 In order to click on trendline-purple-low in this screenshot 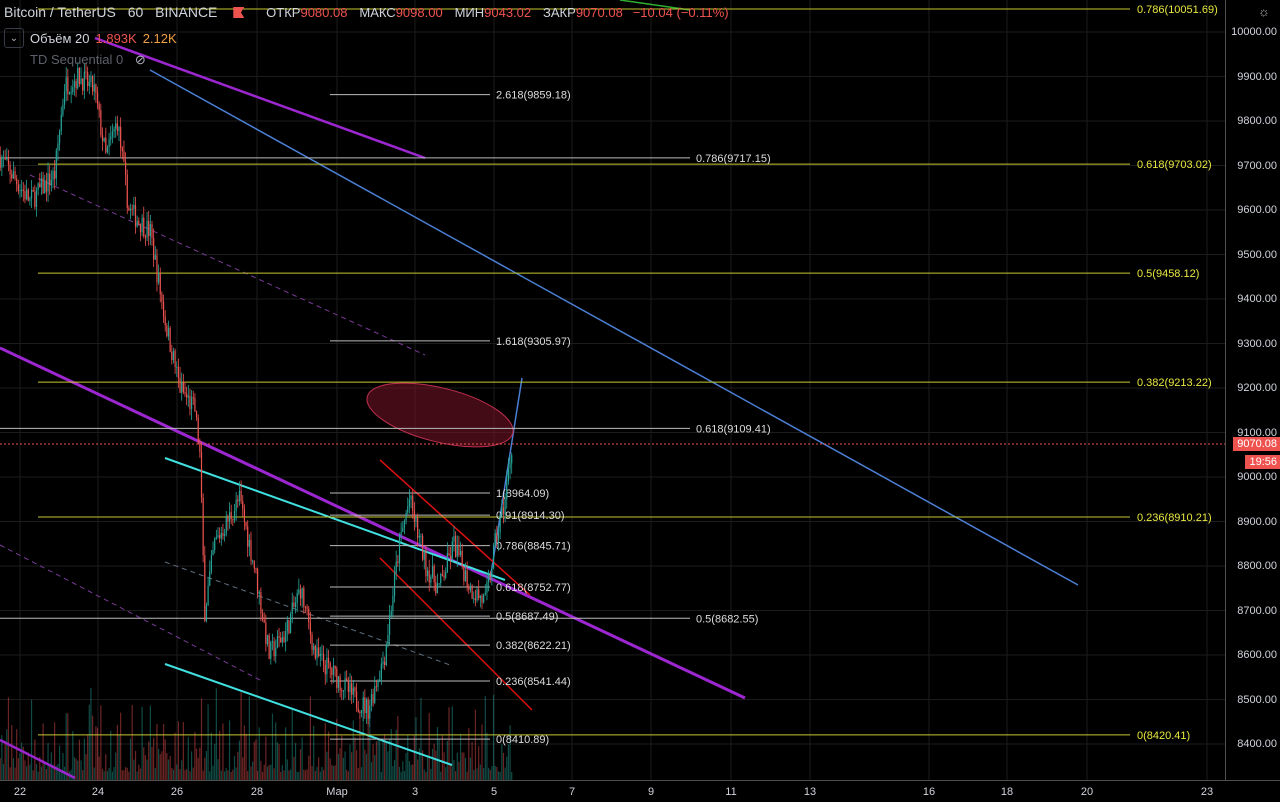, I will do `click(38, 759)`.